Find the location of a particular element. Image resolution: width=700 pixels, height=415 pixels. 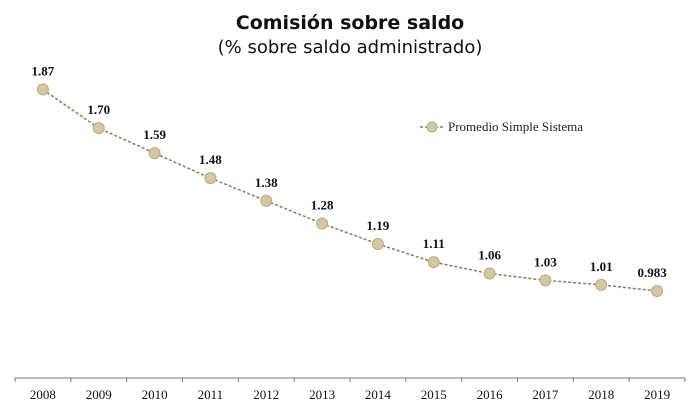

chart-title: Comisión sobre saldo is located at coordinates (350, 23).